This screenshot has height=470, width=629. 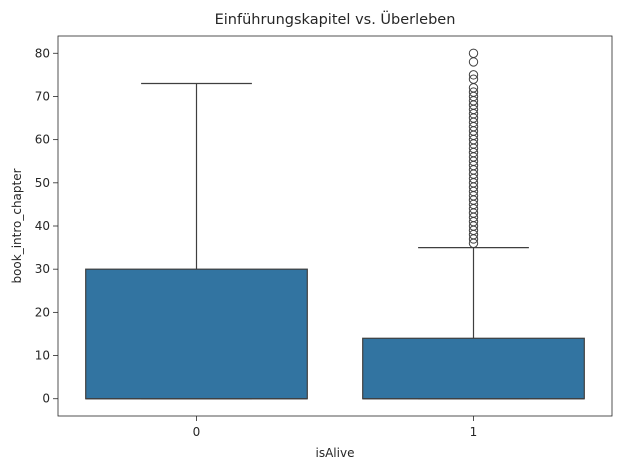 I want to click on y-tick-label: 0, so click(x=46, y=399).